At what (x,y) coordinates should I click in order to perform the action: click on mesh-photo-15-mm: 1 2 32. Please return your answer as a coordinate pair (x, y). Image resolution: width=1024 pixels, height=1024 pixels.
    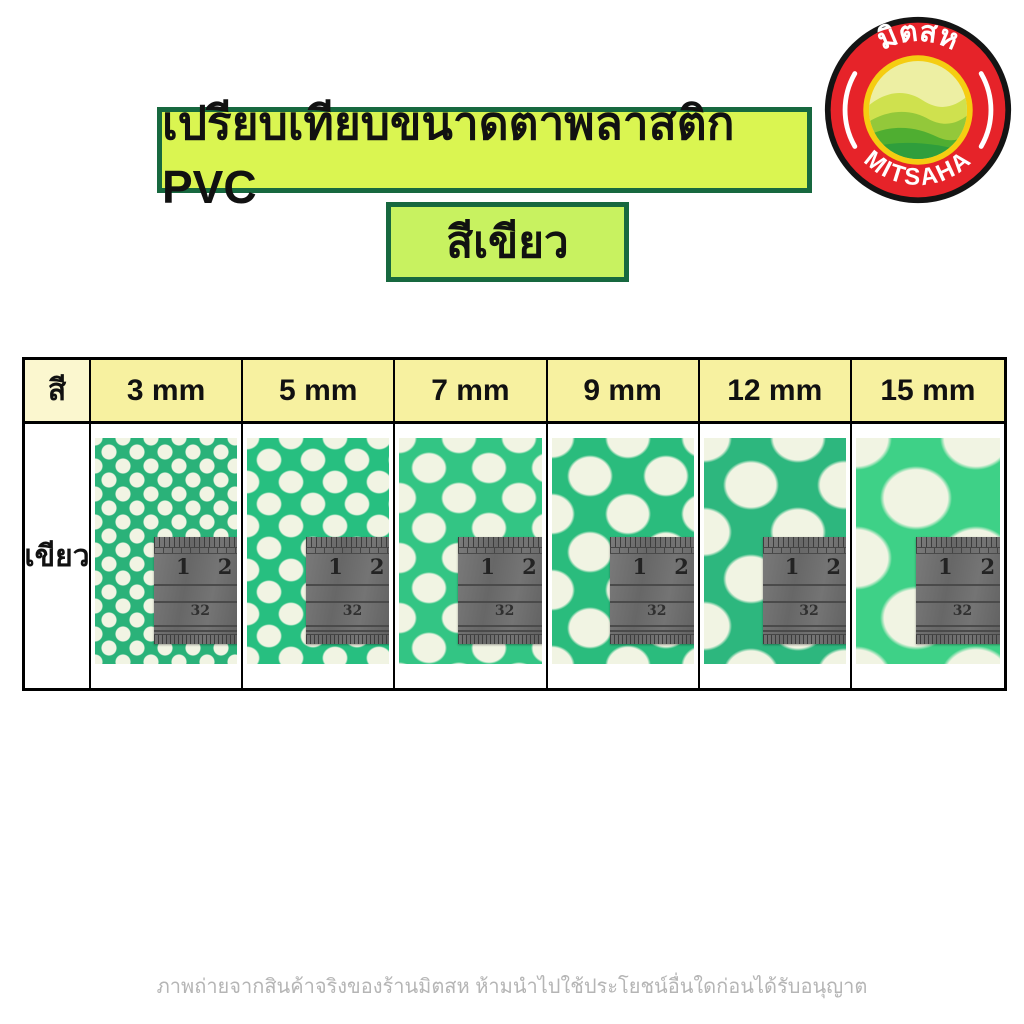
    Looking at the image, I should click on (927, 551).